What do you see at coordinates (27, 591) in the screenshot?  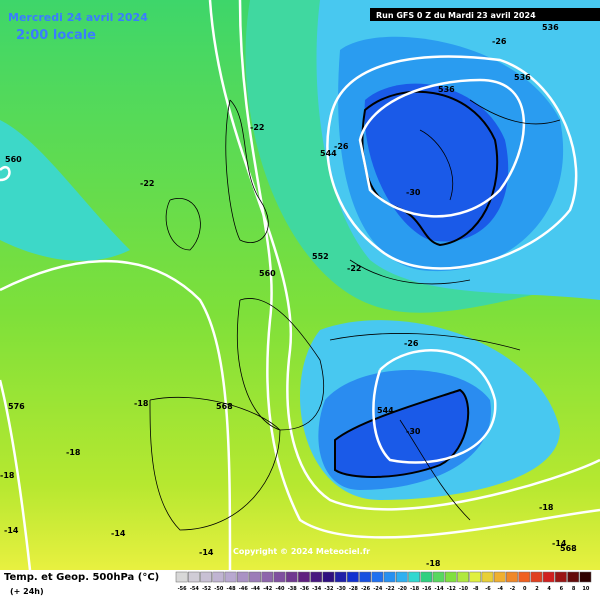 I see `legend-lead: (+ 24h)` at bounding box center [27, 591].